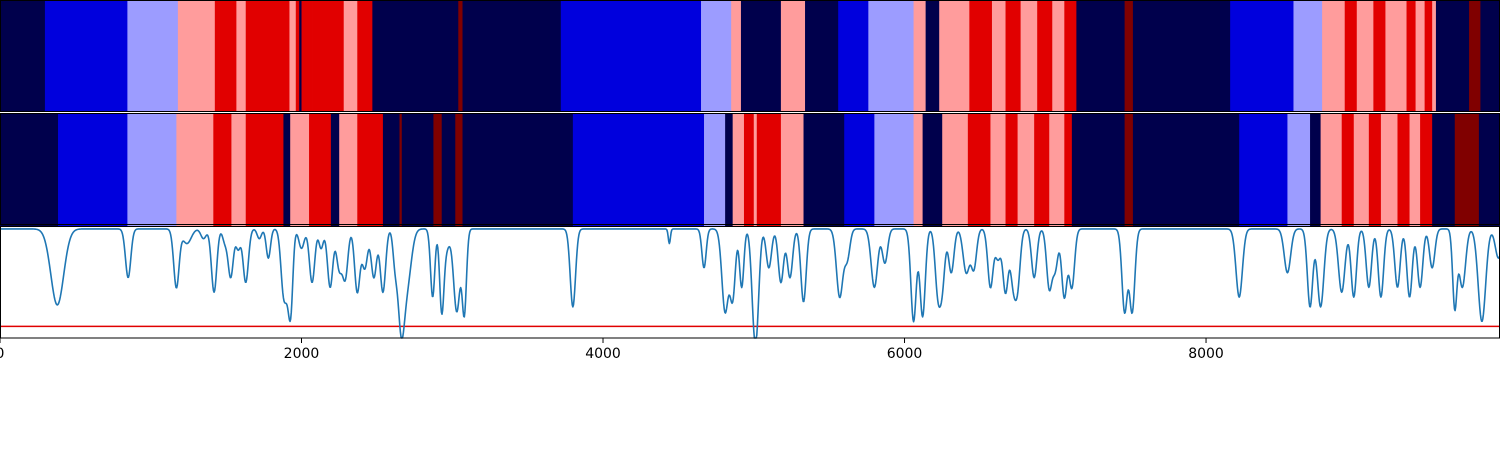 Image resolution: width=1500 pixels, height=454 pixels. Describe the element at coordinates (302, 354) in the screenshot. I see `x-tick-label: 2000` at that location.